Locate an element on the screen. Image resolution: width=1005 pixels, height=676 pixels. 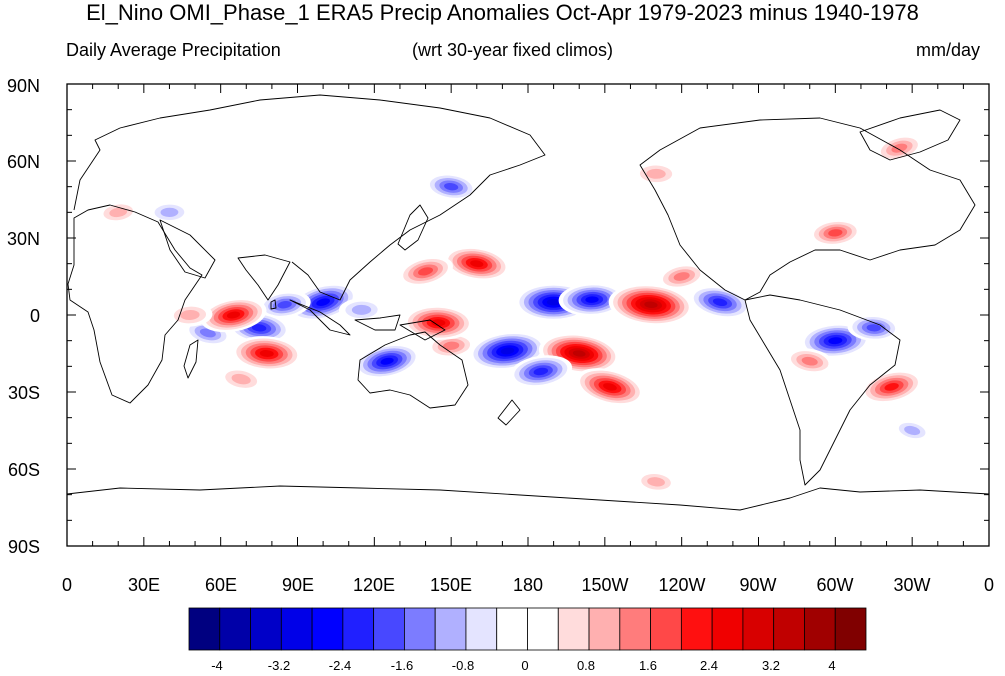
coastline-indonesia is located at coordinates (367, 320).